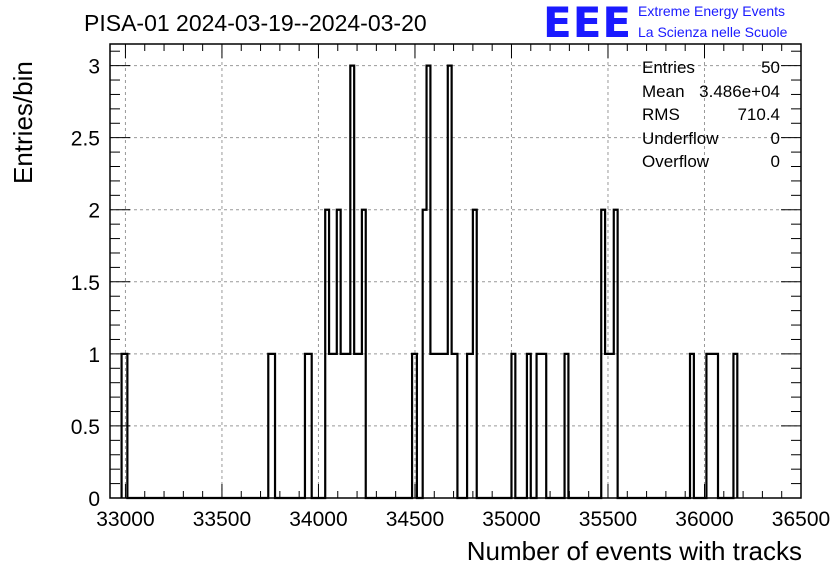  Describe the element at coordinates (511, 519) in the screenshot. I see `x-tick-label: 35000` at that location.